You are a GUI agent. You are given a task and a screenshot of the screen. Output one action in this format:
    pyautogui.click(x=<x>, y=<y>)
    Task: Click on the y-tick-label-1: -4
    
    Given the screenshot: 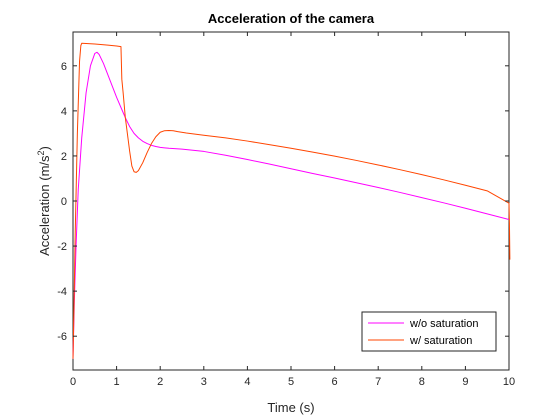 What is the action you would take?
    pyautogui.click(x=62, y=292)
    